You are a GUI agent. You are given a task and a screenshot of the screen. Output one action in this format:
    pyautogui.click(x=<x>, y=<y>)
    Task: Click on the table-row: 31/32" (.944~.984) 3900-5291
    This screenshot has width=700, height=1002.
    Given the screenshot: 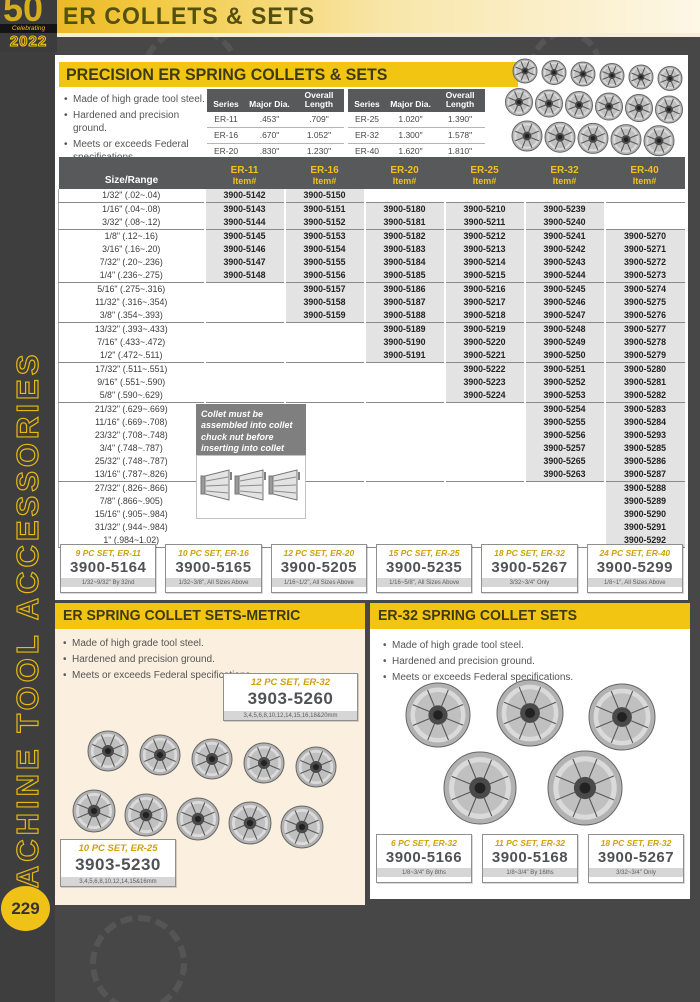 What is the action you would take?
    pyautogui.click(x=371, y=527)
    